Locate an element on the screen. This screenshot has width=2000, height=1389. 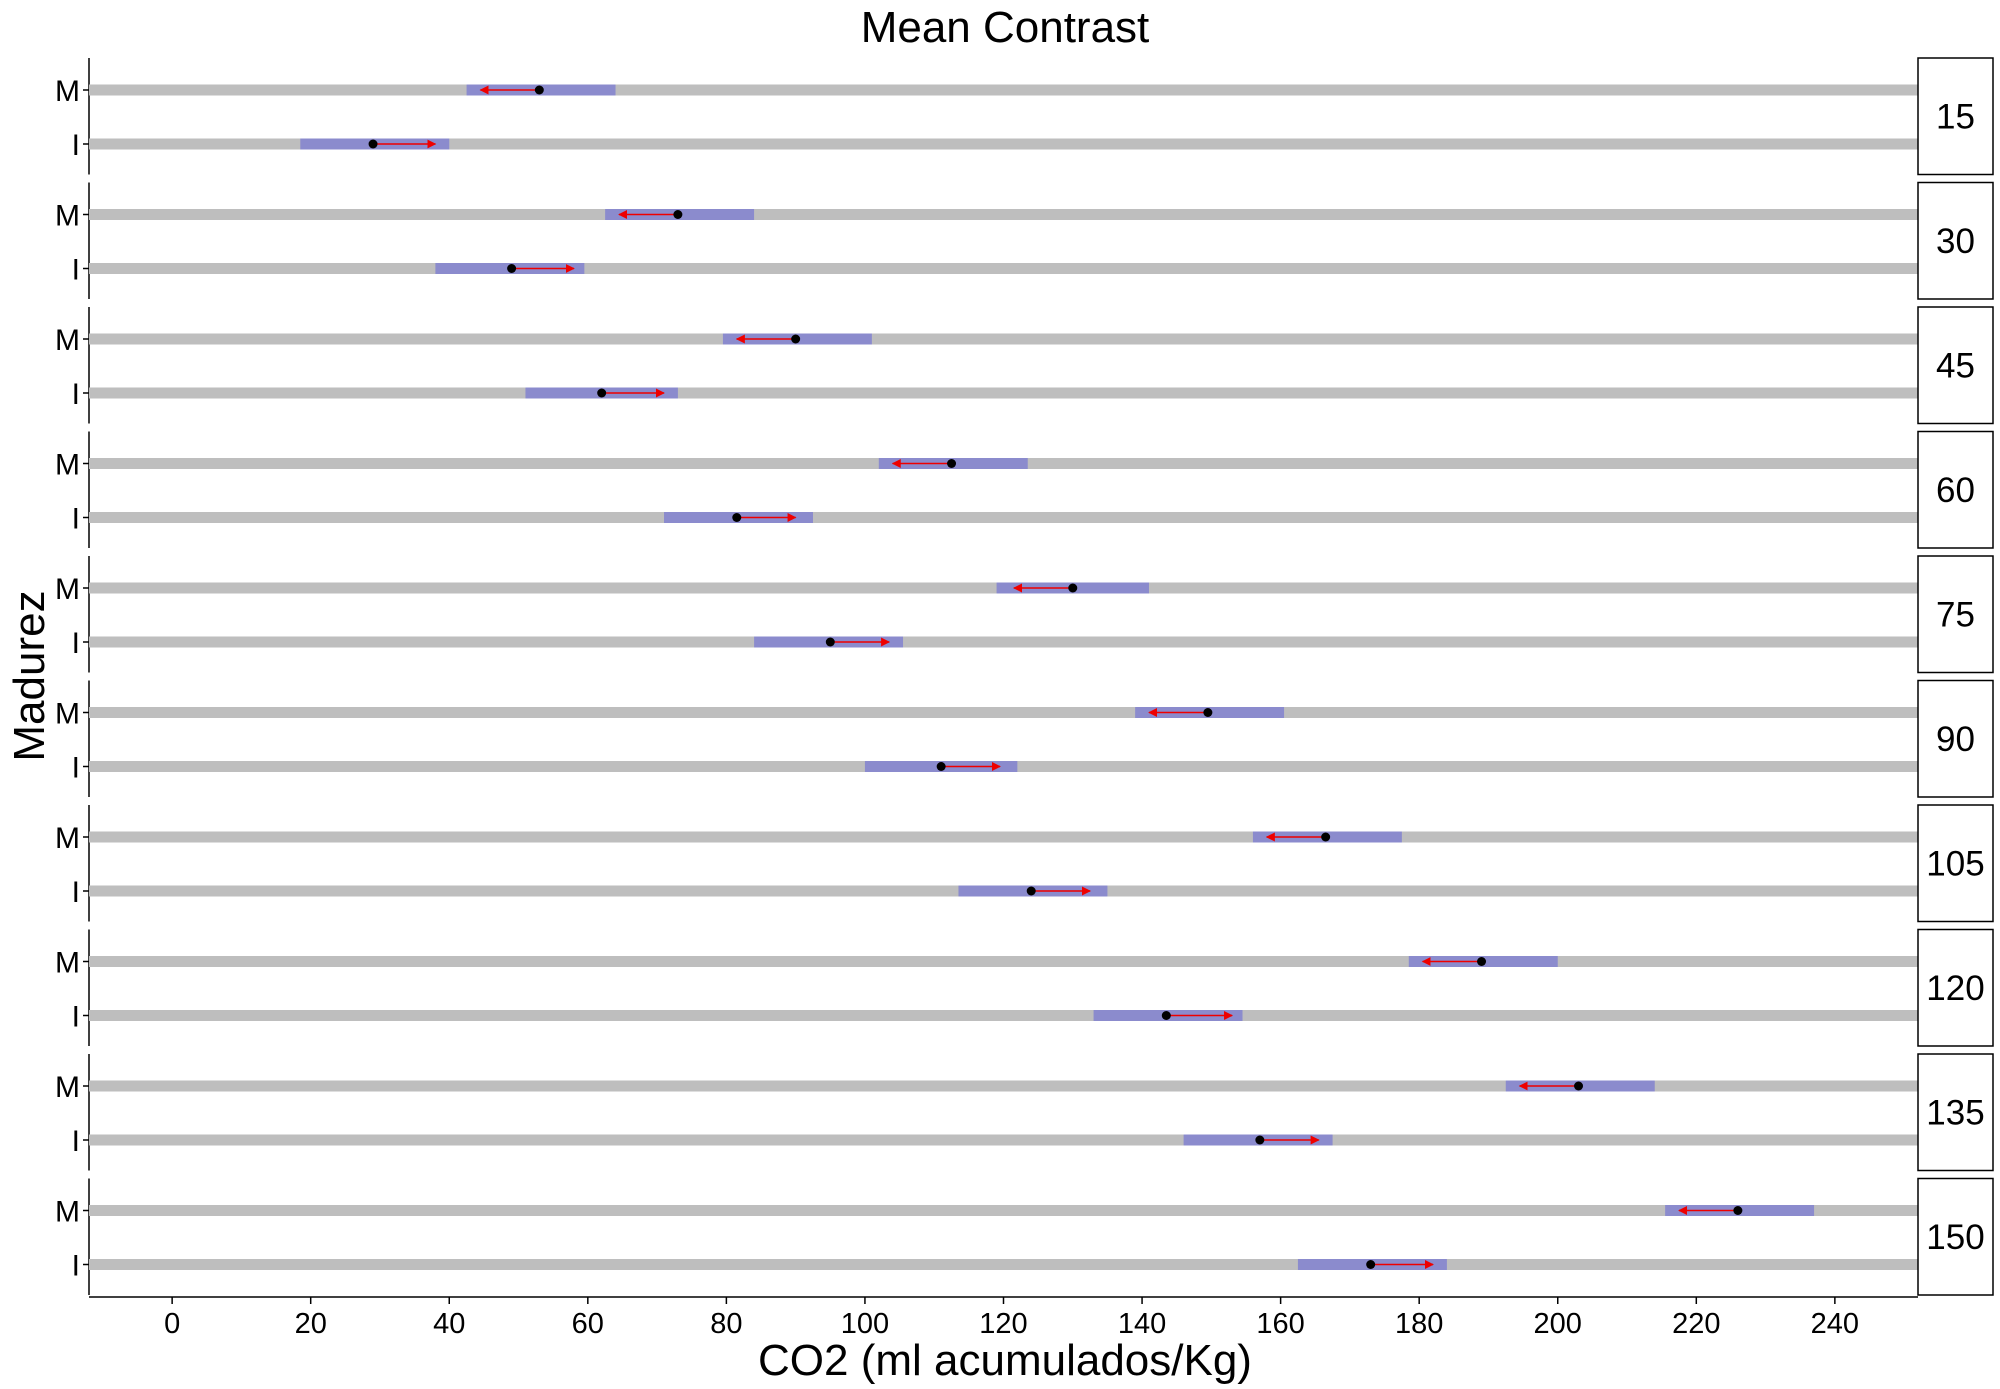
facet-panel-150: MI 150 is located at coordinates (1024, 1236).